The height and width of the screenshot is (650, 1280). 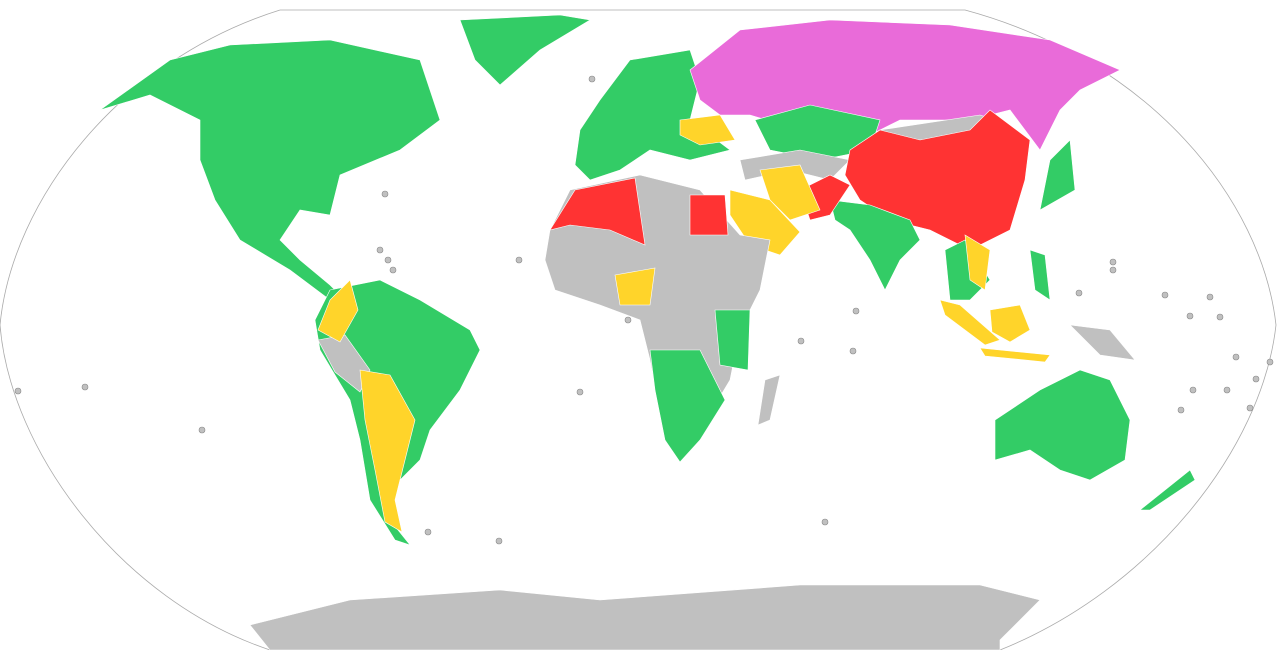 I want to click on region-antarctica, so click(x=645, y=617).